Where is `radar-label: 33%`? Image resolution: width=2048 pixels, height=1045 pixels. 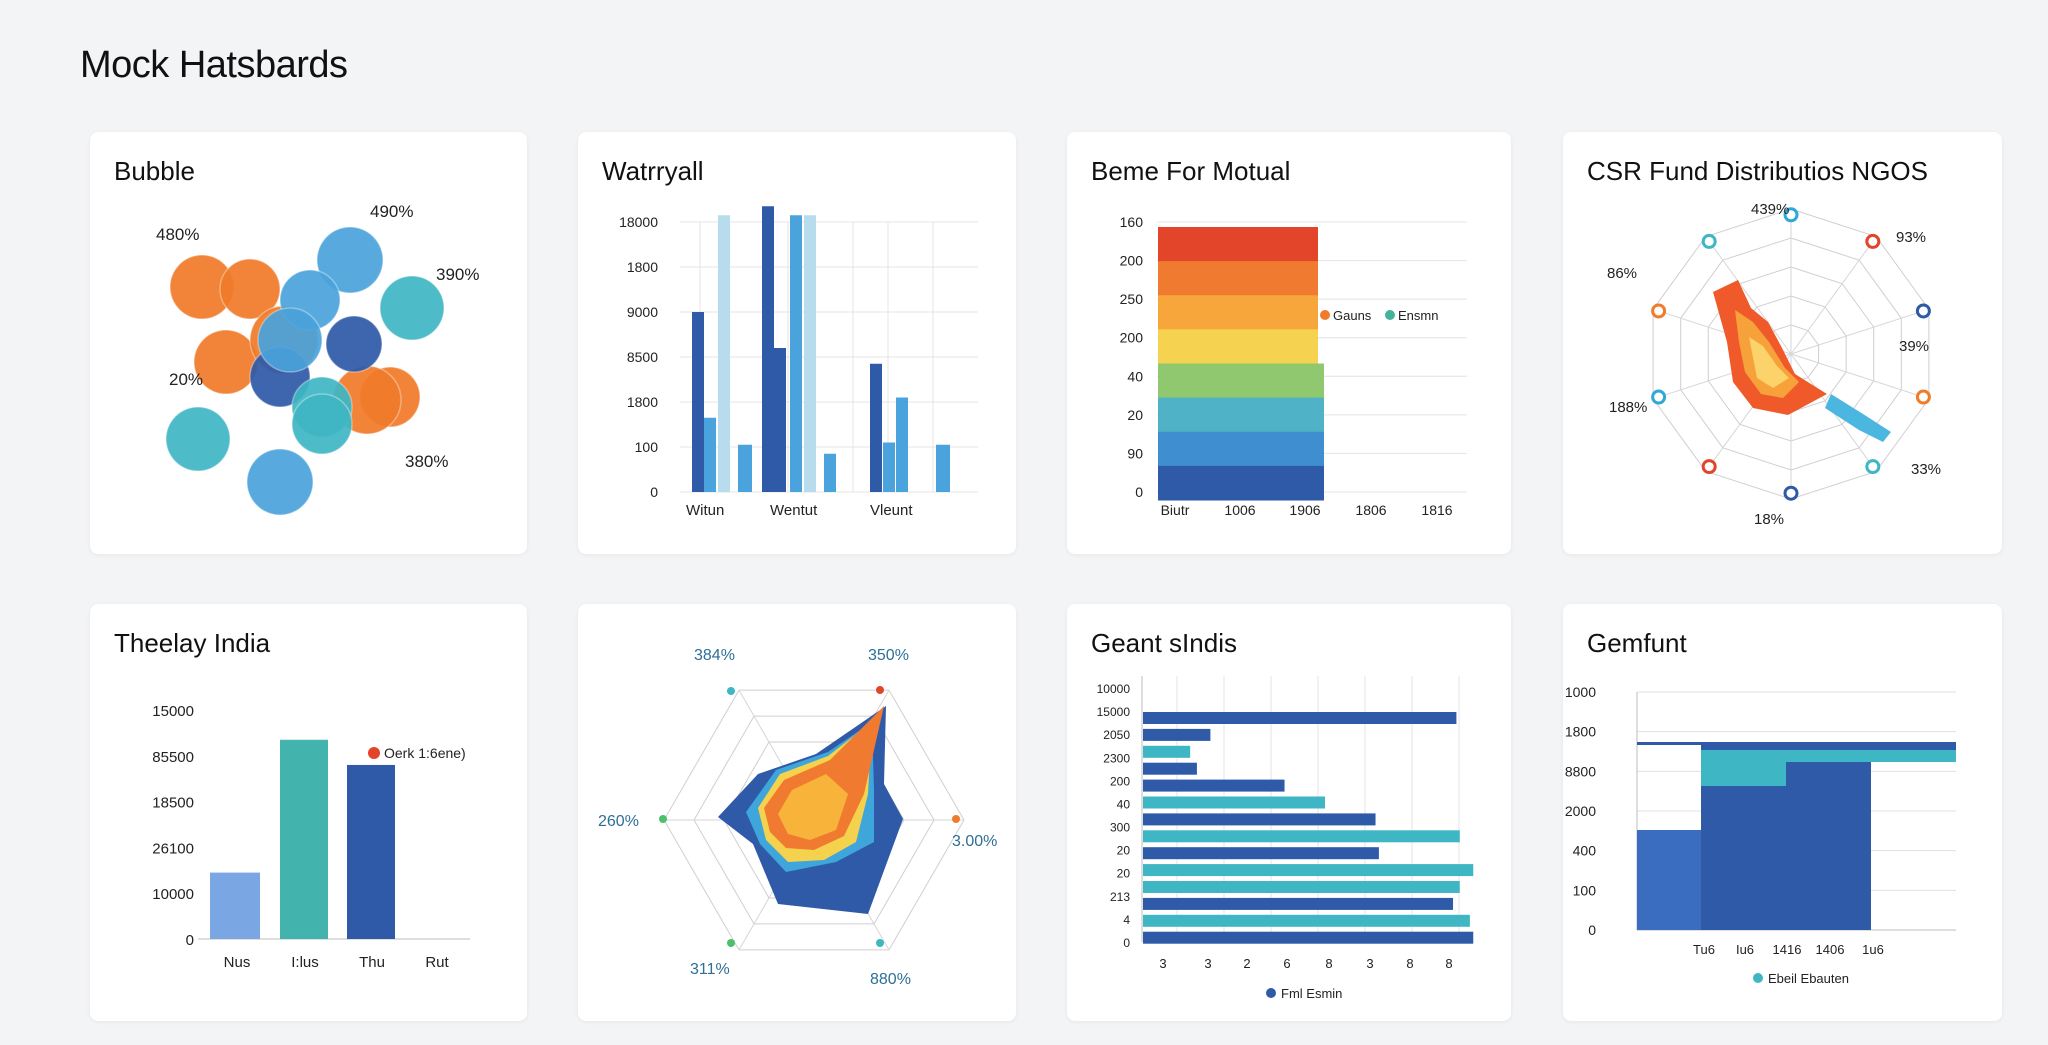 radar-label: 33% is located at coordinates (1926, 469).